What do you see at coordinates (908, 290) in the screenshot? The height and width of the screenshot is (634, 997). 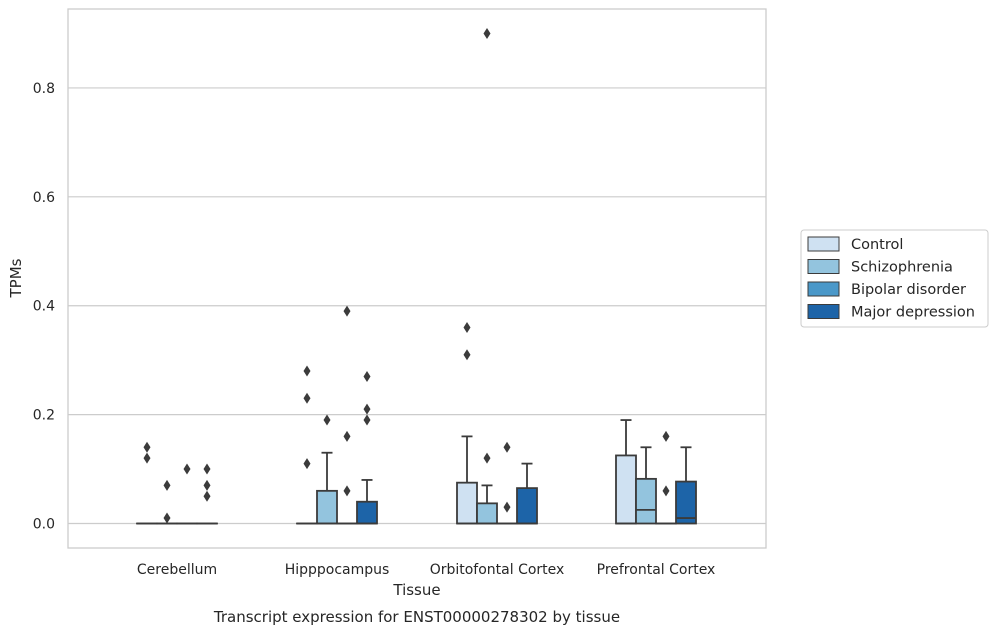 I see `legend-label: Bipolar disorder` at bounding box center [908, 290].